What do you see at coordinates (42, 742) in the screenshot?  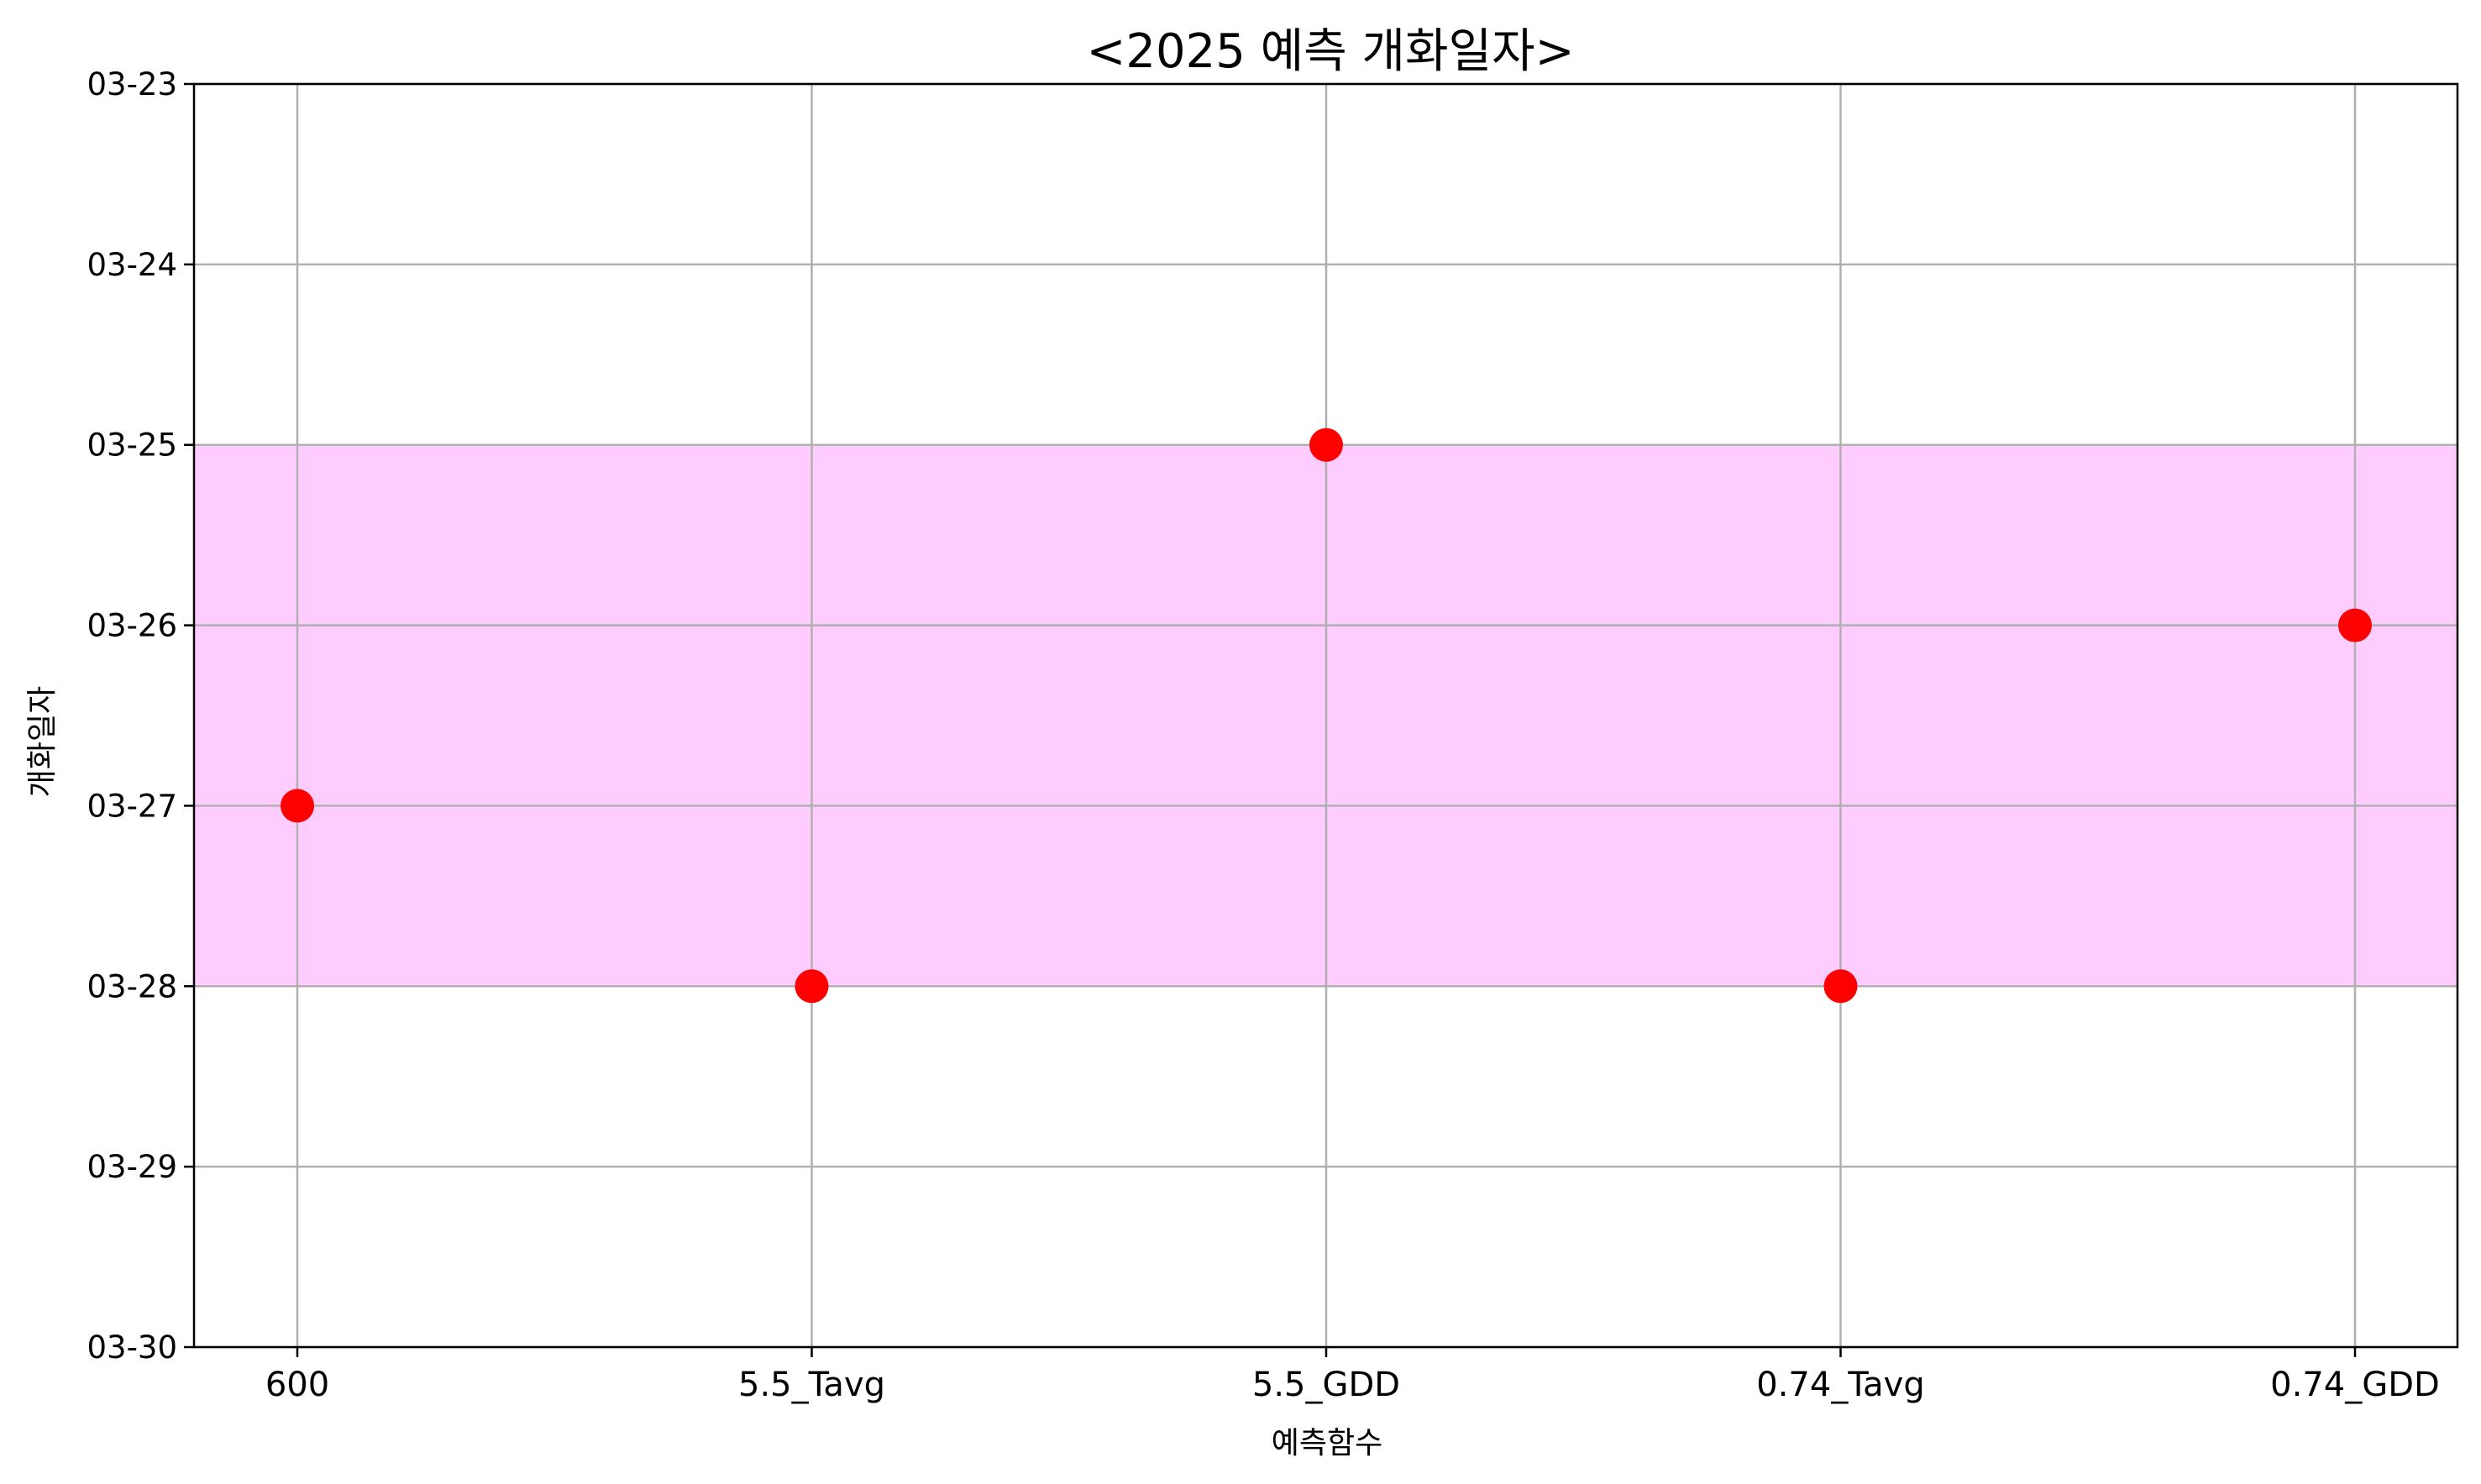 I see `y-axis-label: 개화일자` at bounding box center [42, 742].